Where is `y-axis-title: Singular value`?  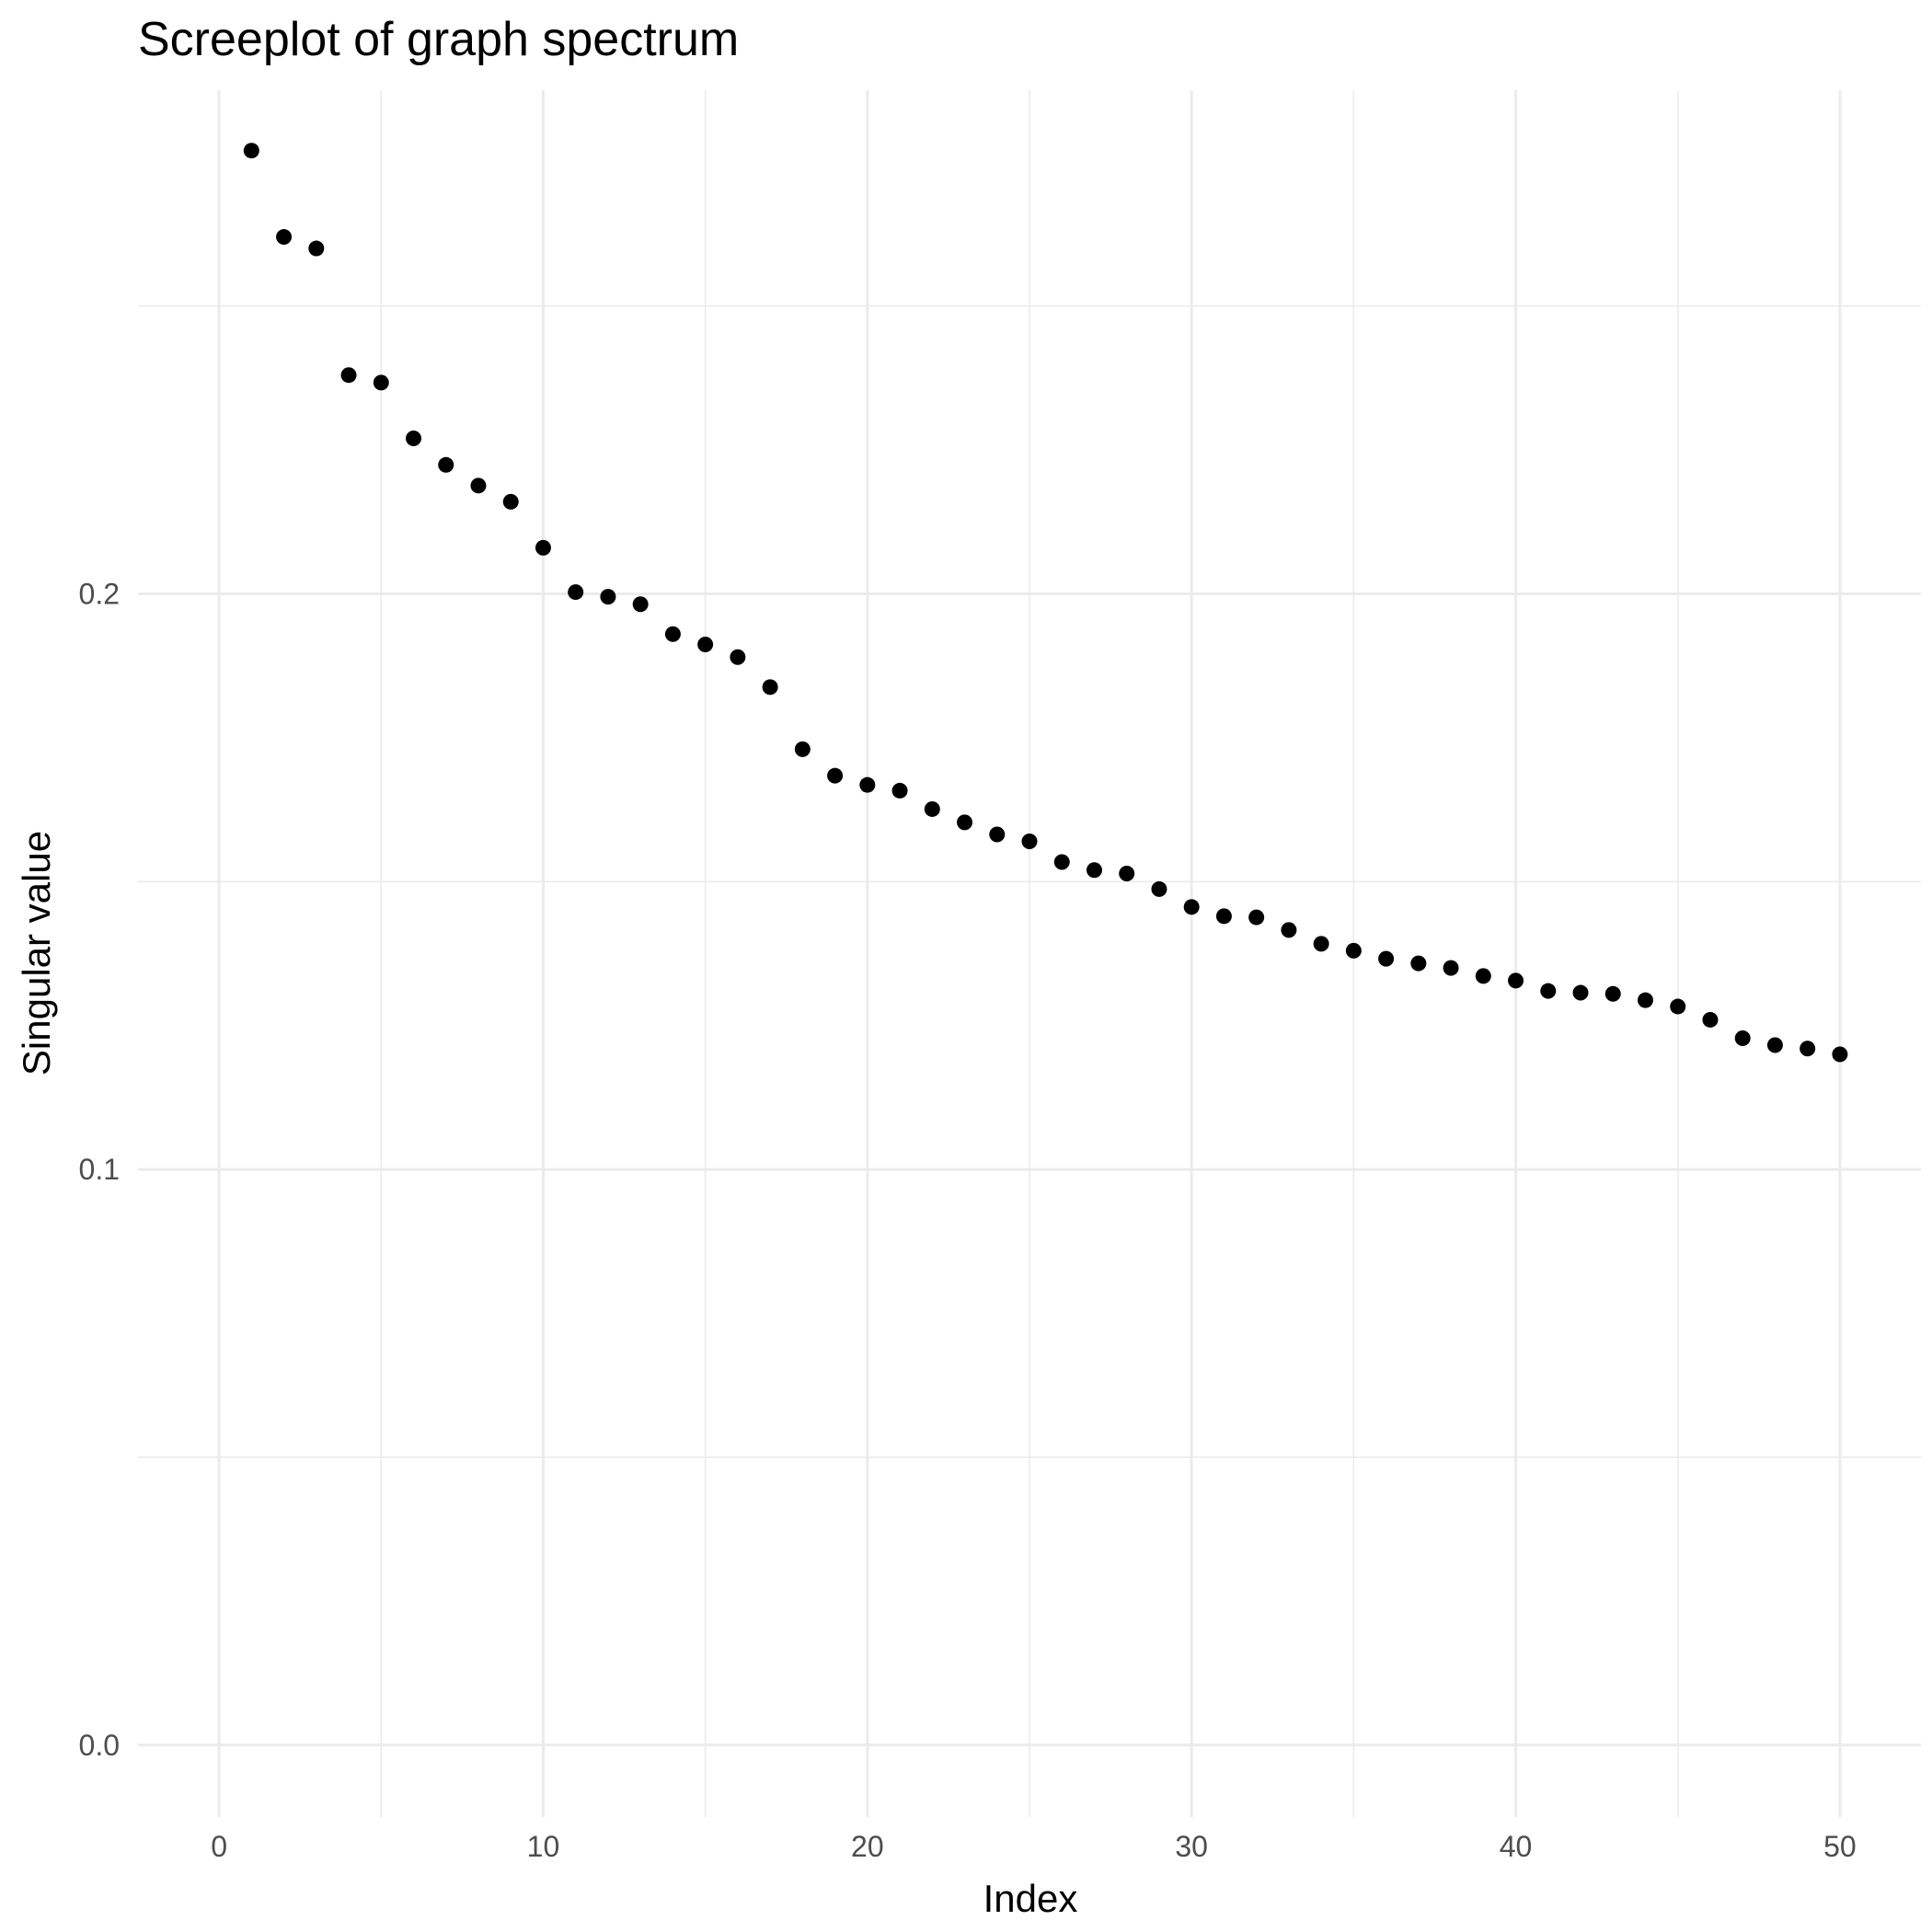 y-axis-title: Singular value is located at coordinates (36, 953).